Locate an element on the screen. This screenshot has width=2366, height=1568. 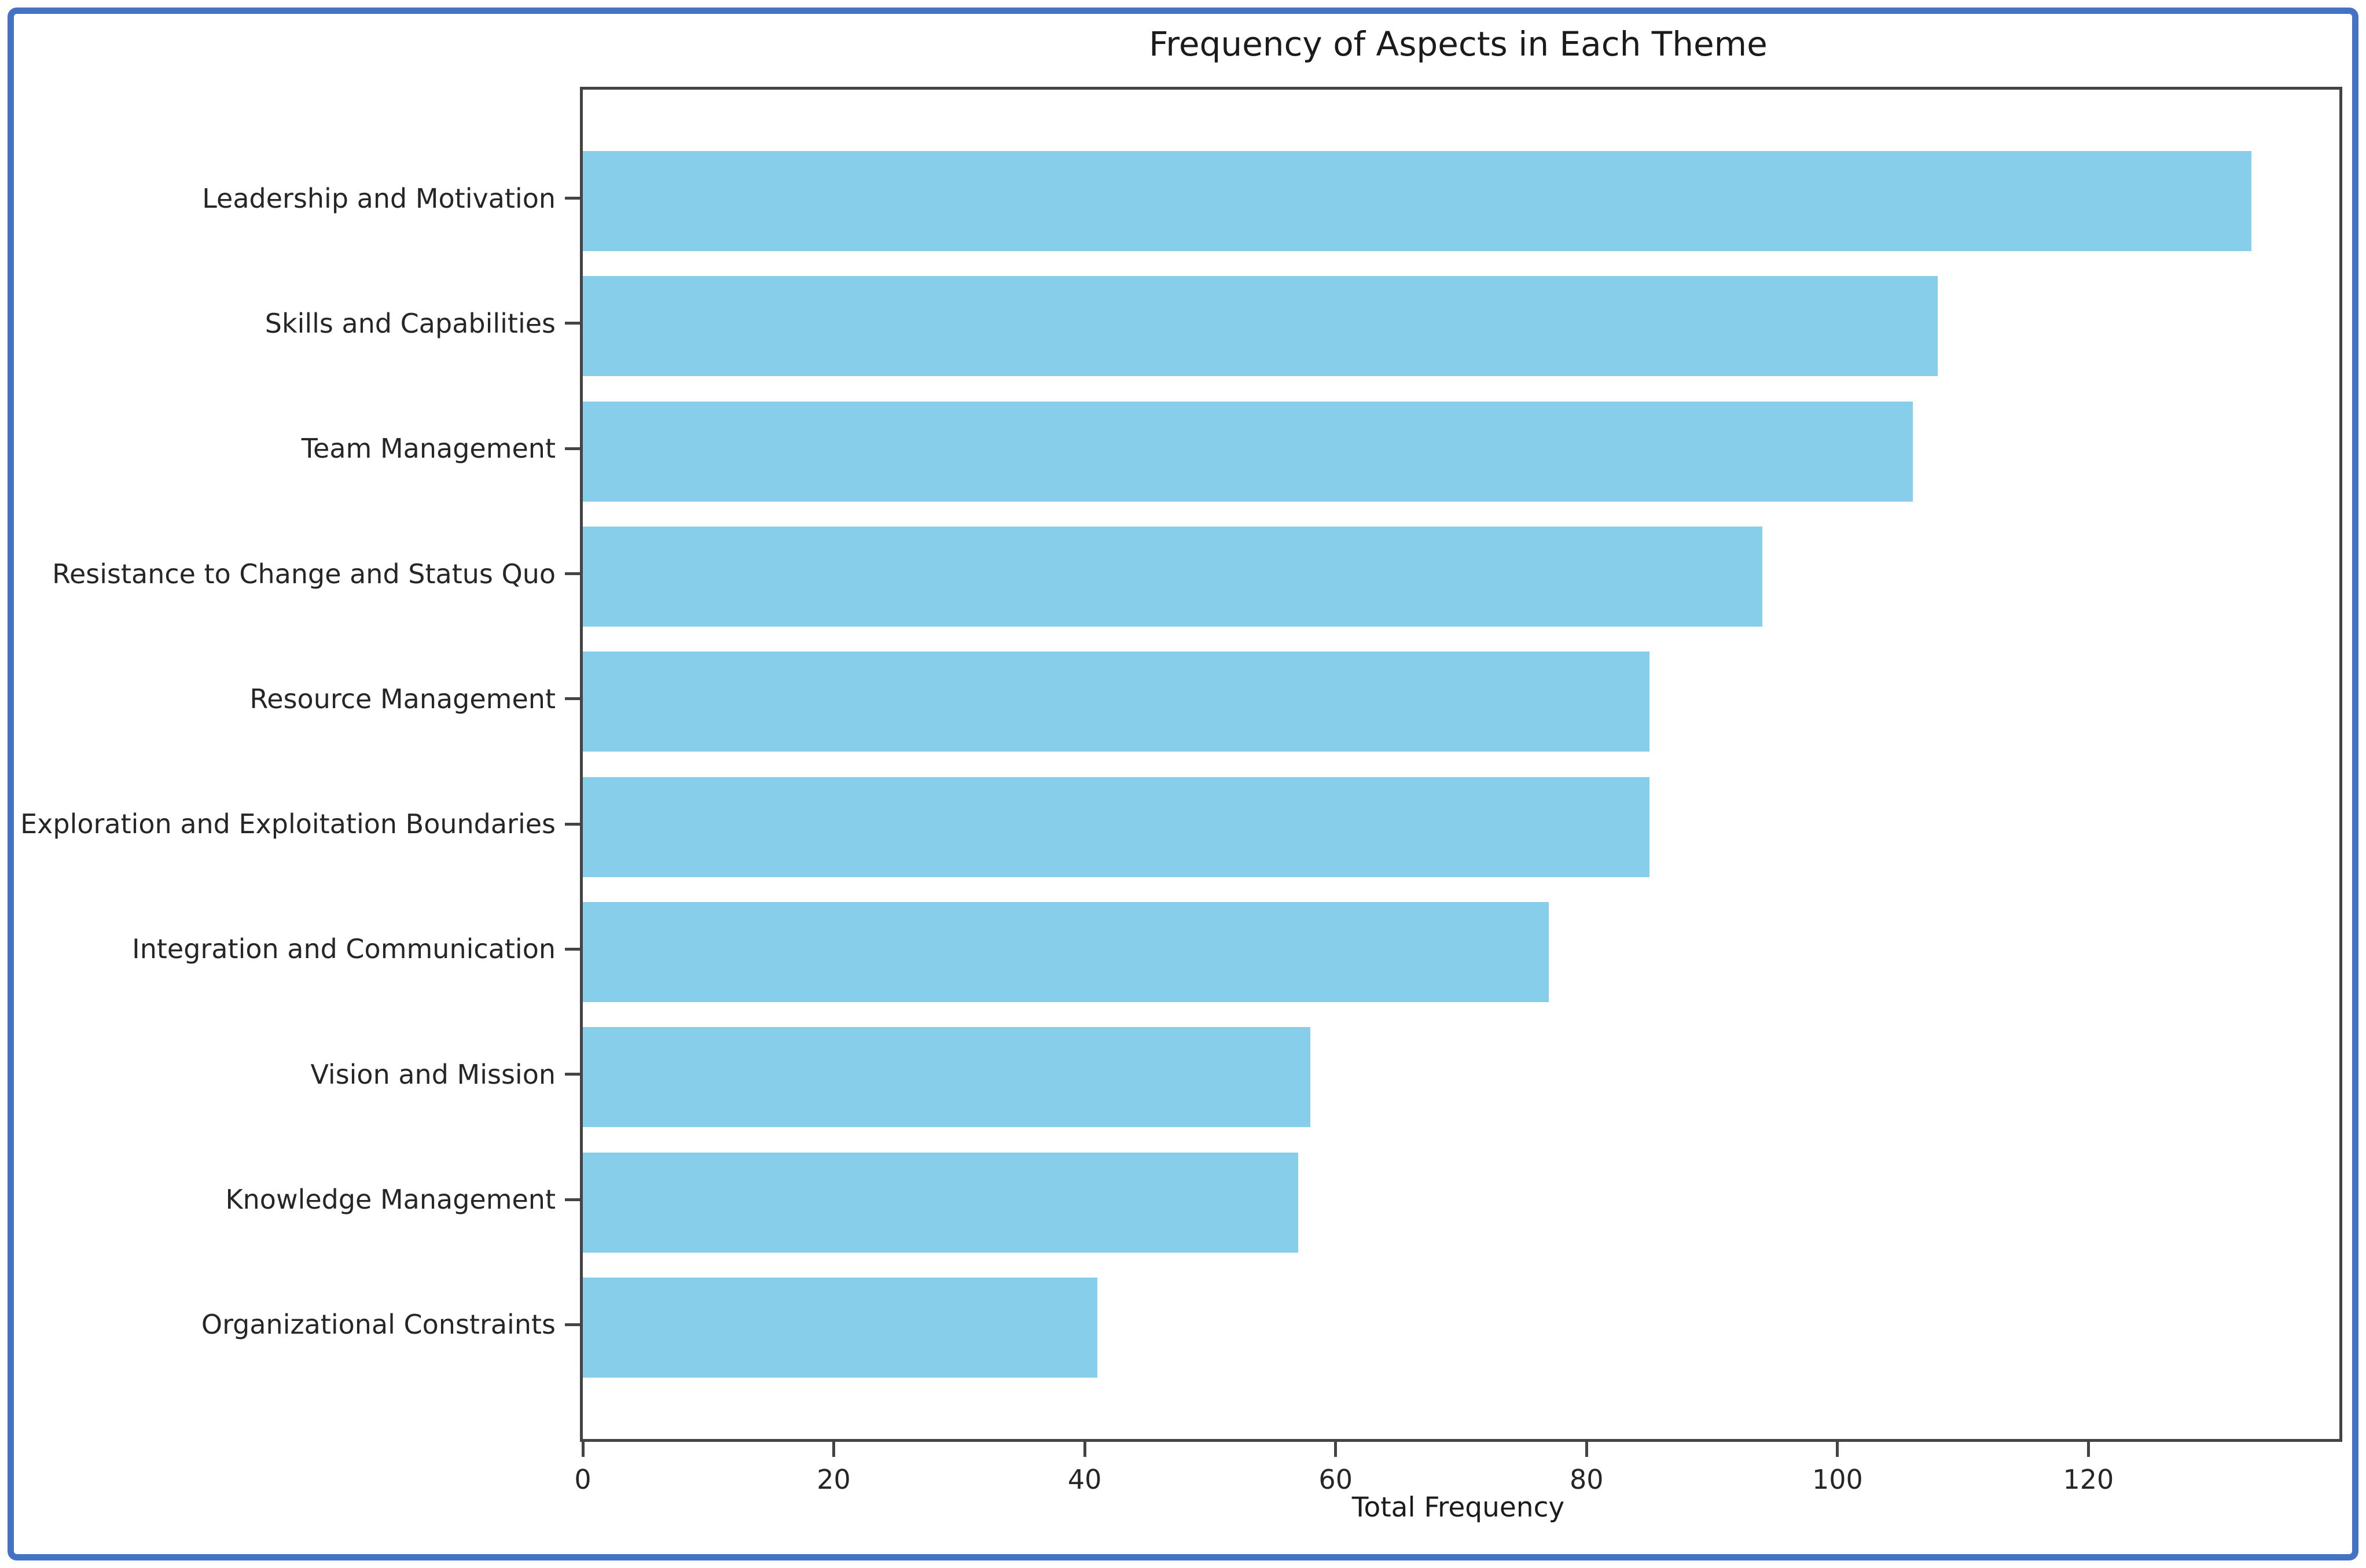
chart-title: Frequency of Aspects in Each Theme is located at coordinates (1458, 44).